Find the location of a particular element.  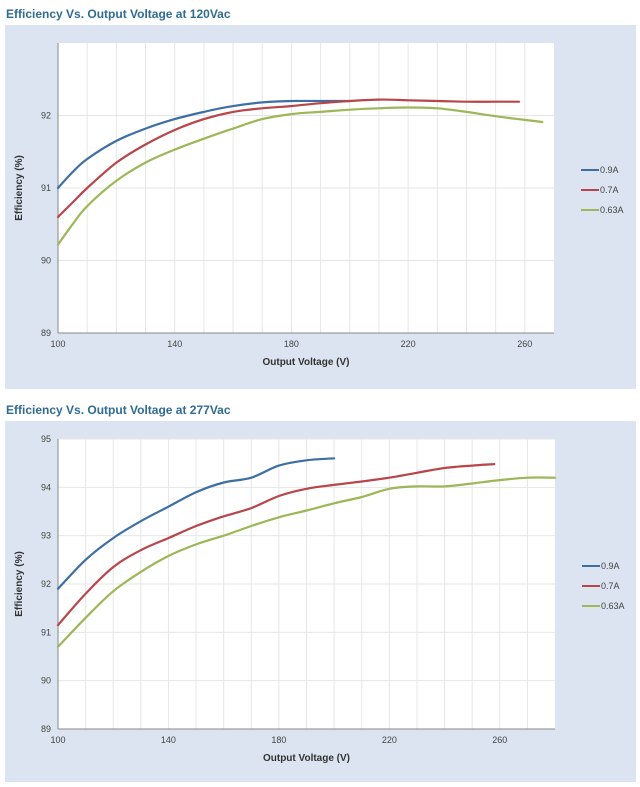

y-tick-label: 93 is located at coordinates (46, 536).